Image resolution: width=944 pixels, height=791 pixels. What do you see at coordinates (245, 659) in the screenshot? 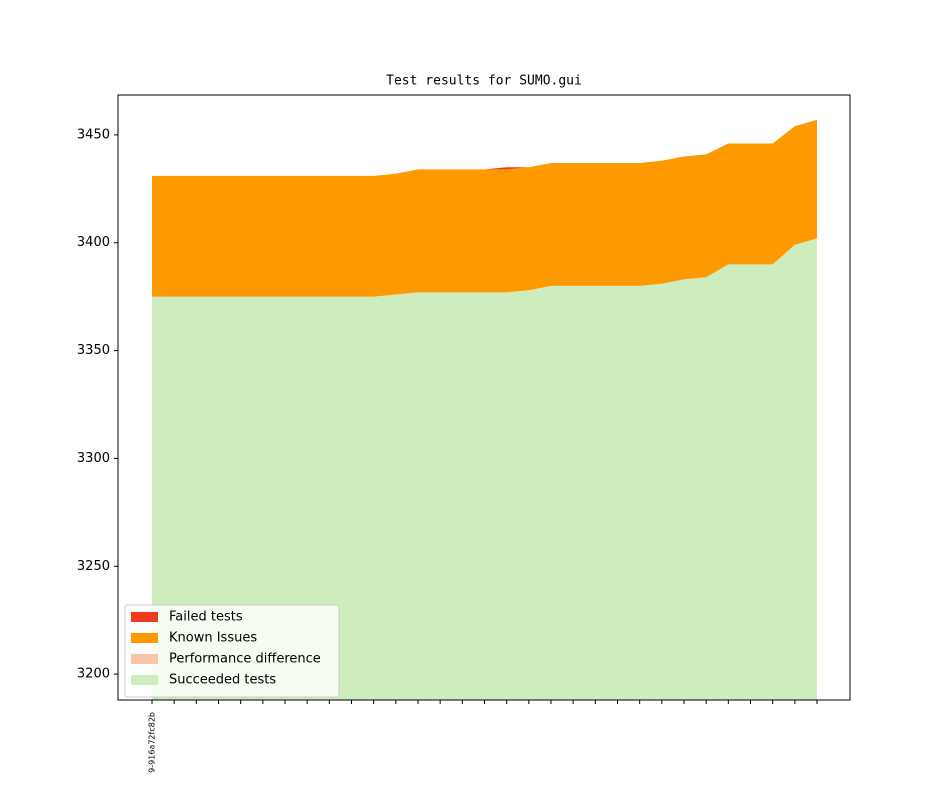
I see `legend-label: Performance difference` at bounding box center [245, 659].